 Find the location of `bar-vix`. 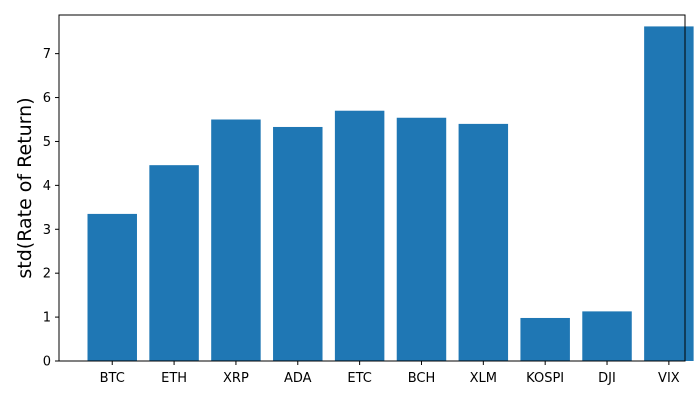

bar-vix is located at coordinates (669, 193).